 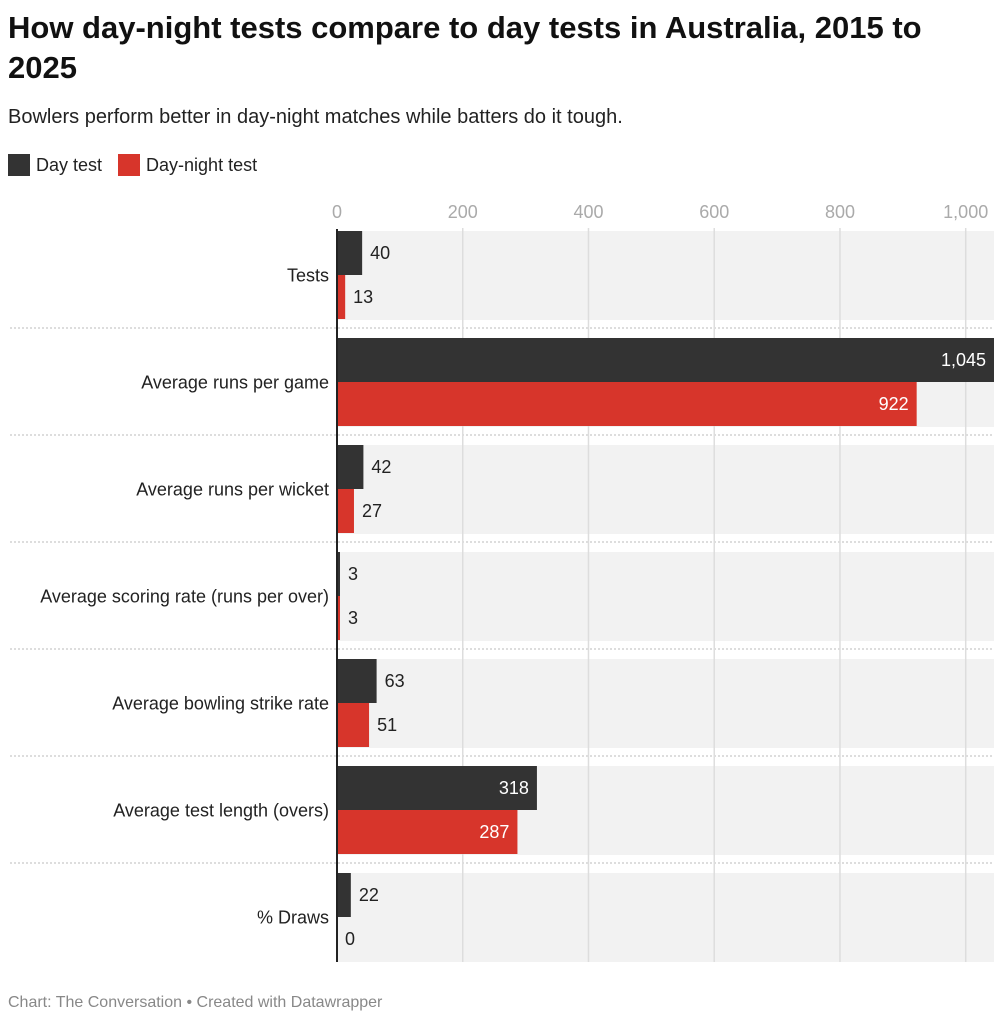 I want to click on data-label: 922, so click(x=894, y=404).